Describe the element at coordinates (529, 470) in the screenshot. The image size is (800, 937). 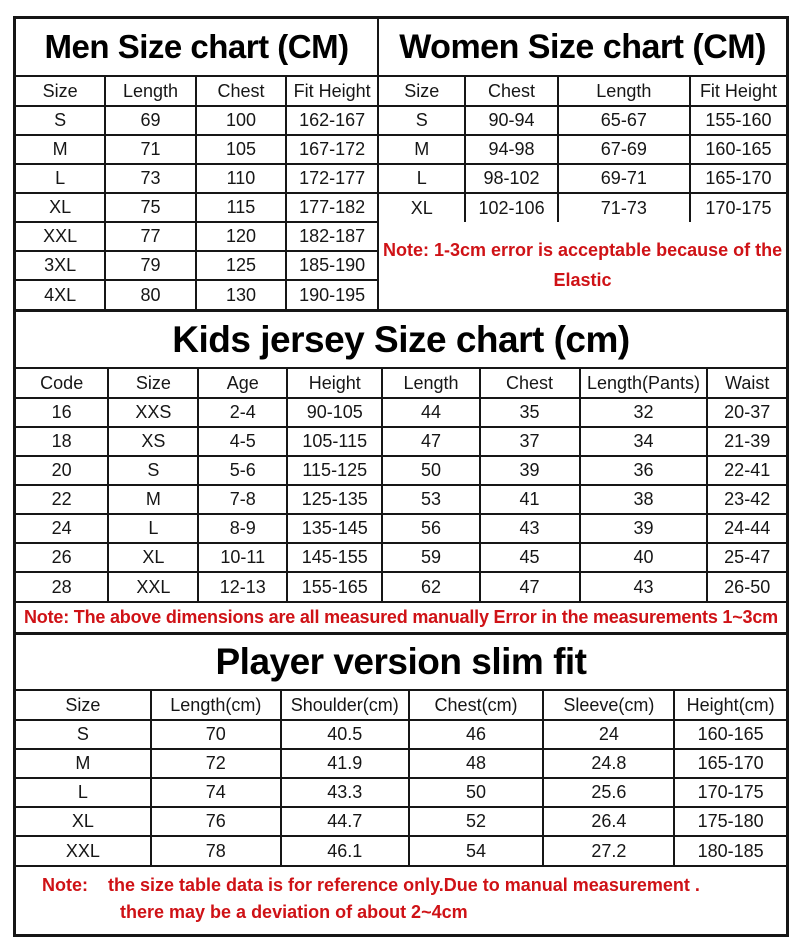
I see `table-cell: 39` at that location.